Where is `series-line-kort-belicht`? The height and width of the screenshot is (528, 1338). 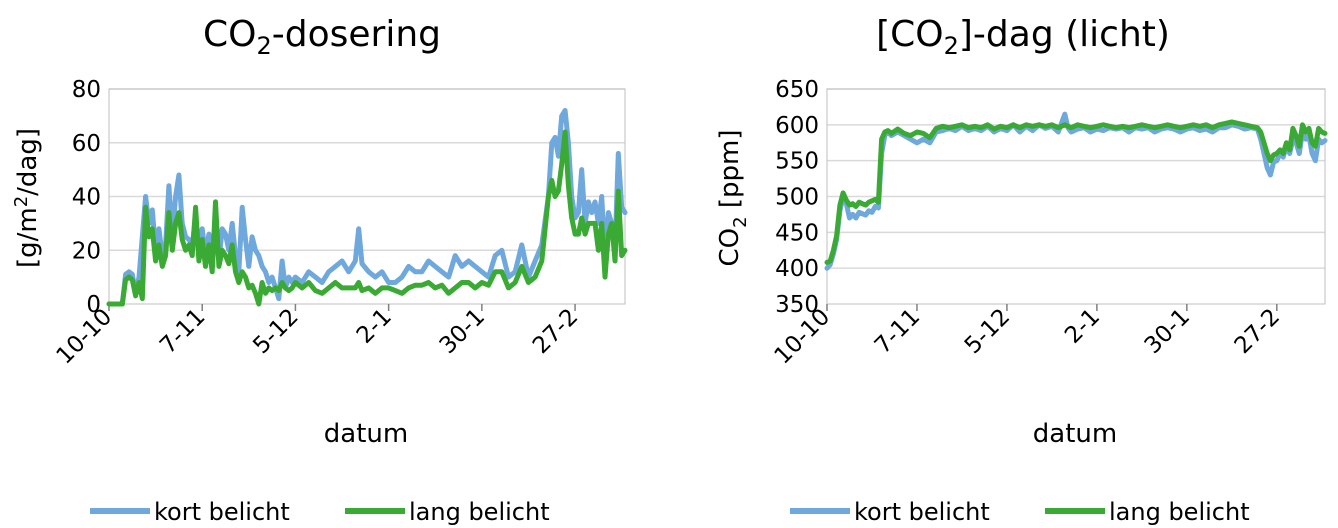
series-line-kort-belicht is located at coordinates (1076, 191).